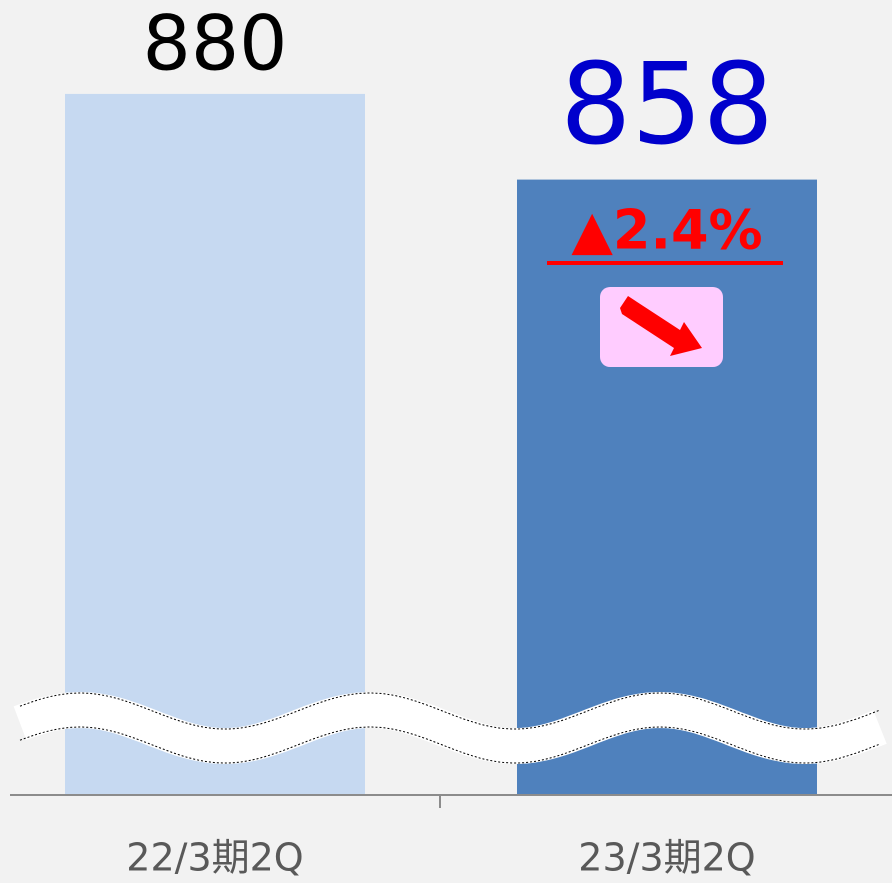  I want to click on annotation: ▲2.4%, so click(666, 230).